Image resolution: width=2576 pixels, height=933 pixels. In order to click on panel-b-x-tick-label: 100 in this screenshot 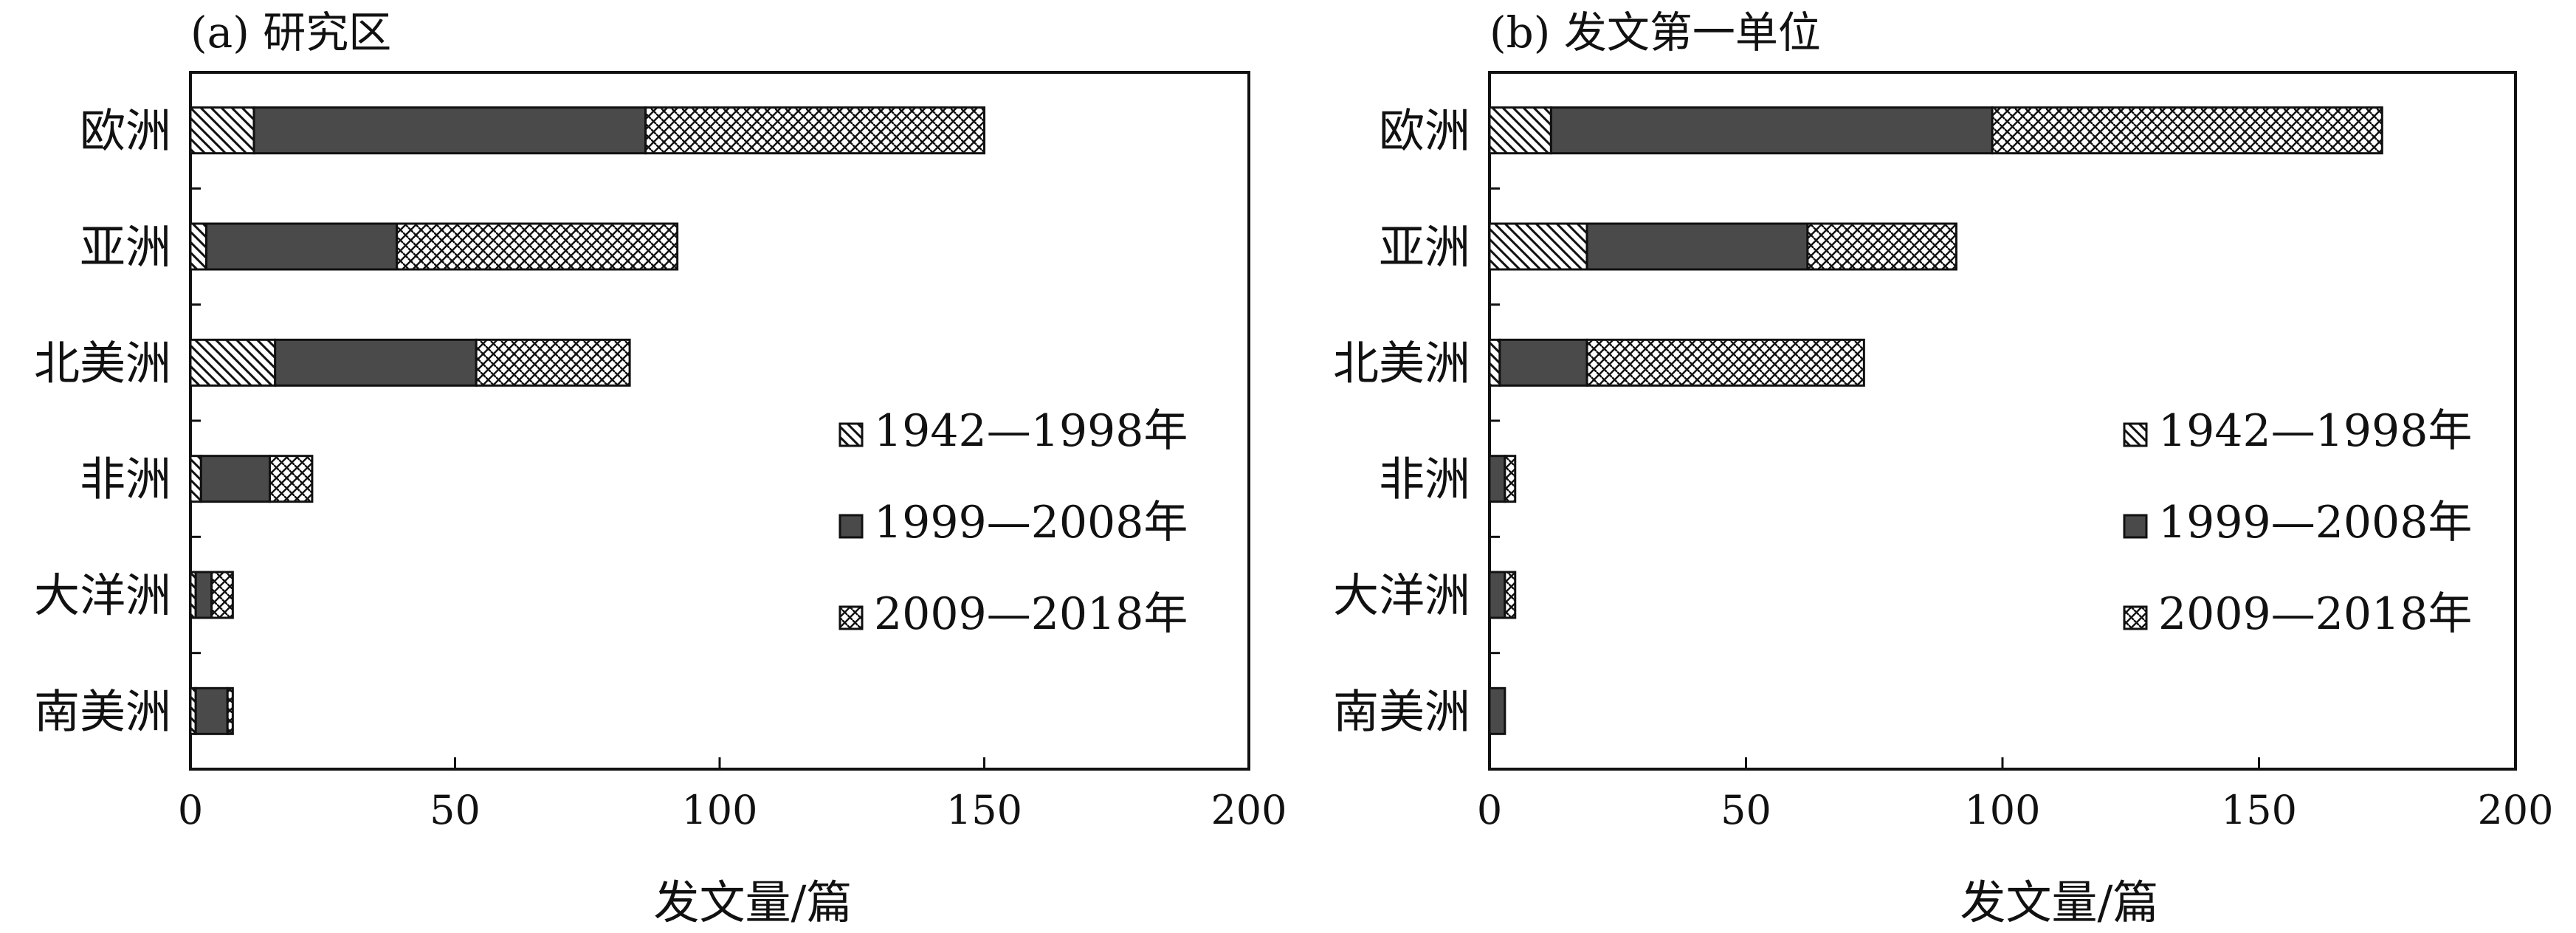, I will do `click(2002, 810)`.